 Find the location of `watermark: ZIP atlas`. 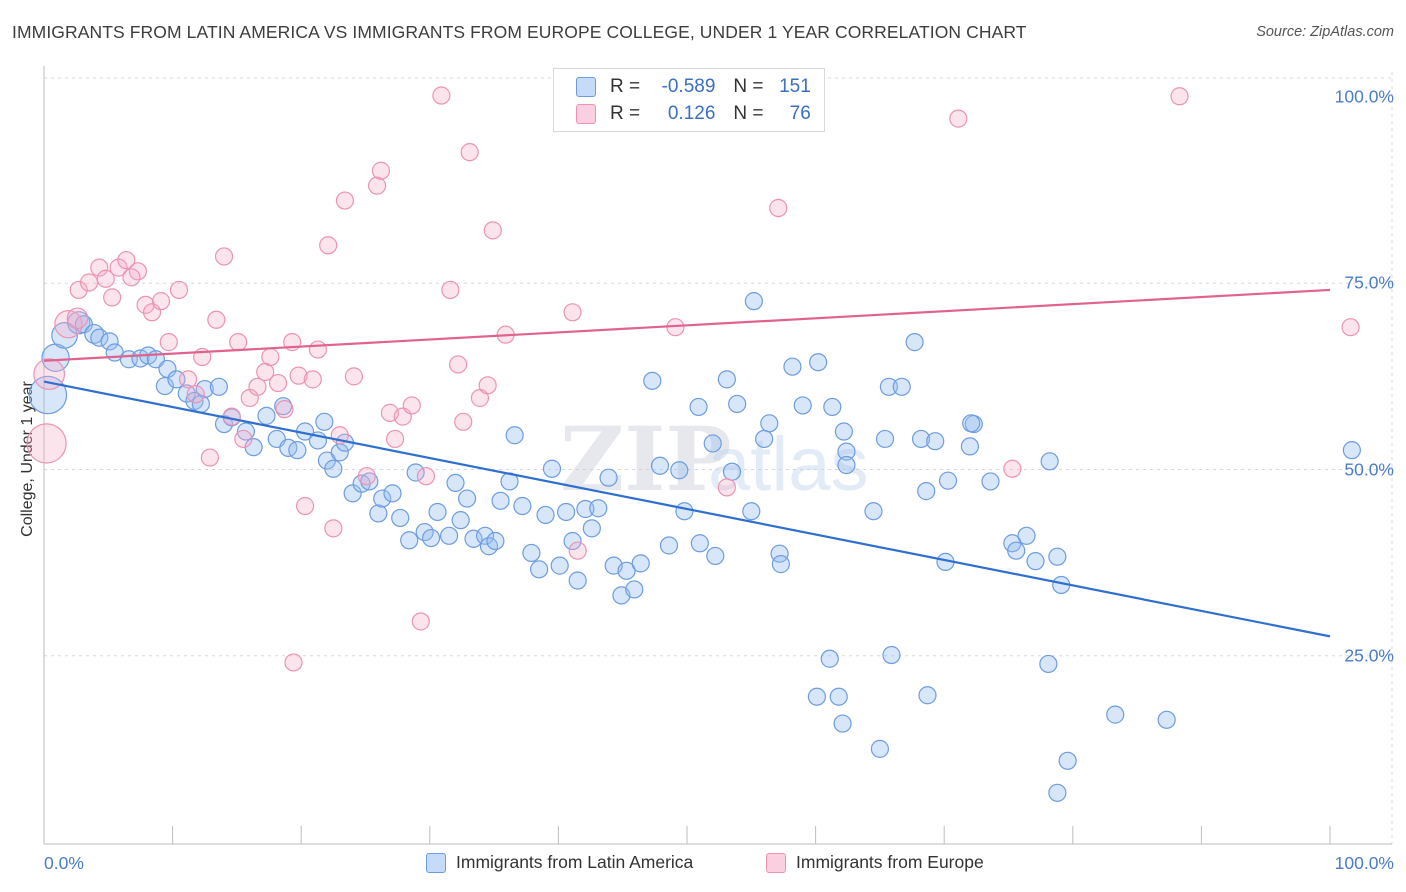

watermark: ZIP atlas is located at coordinates (714, 459).